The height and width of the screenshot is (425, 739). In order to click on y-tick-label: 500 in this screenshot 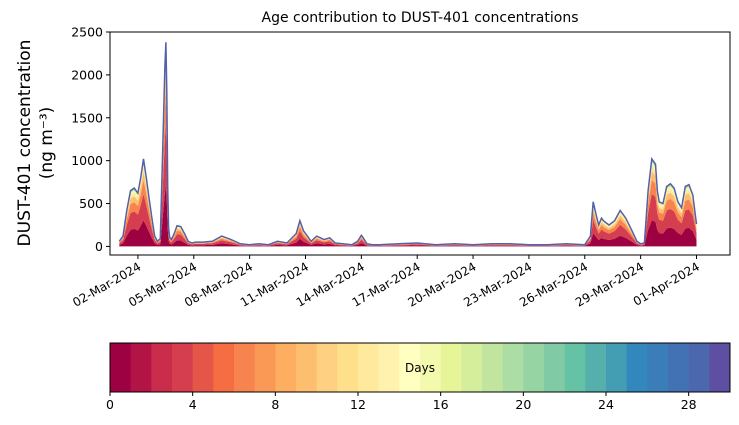, I will do `click(91, 203)`.